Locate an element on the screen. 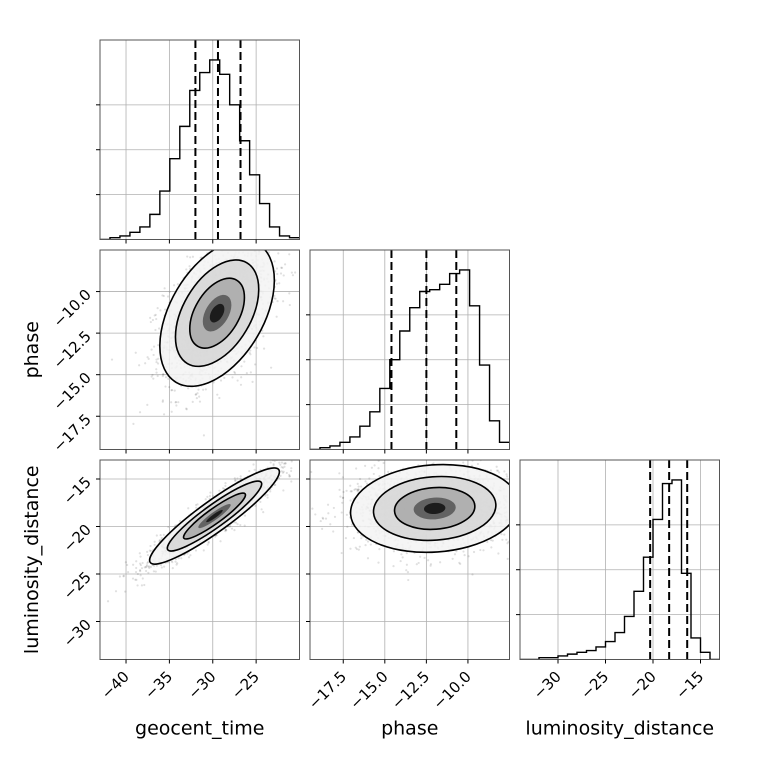  scatter-geocent_time-luminosity_distance is located at coordinates (199, 531).